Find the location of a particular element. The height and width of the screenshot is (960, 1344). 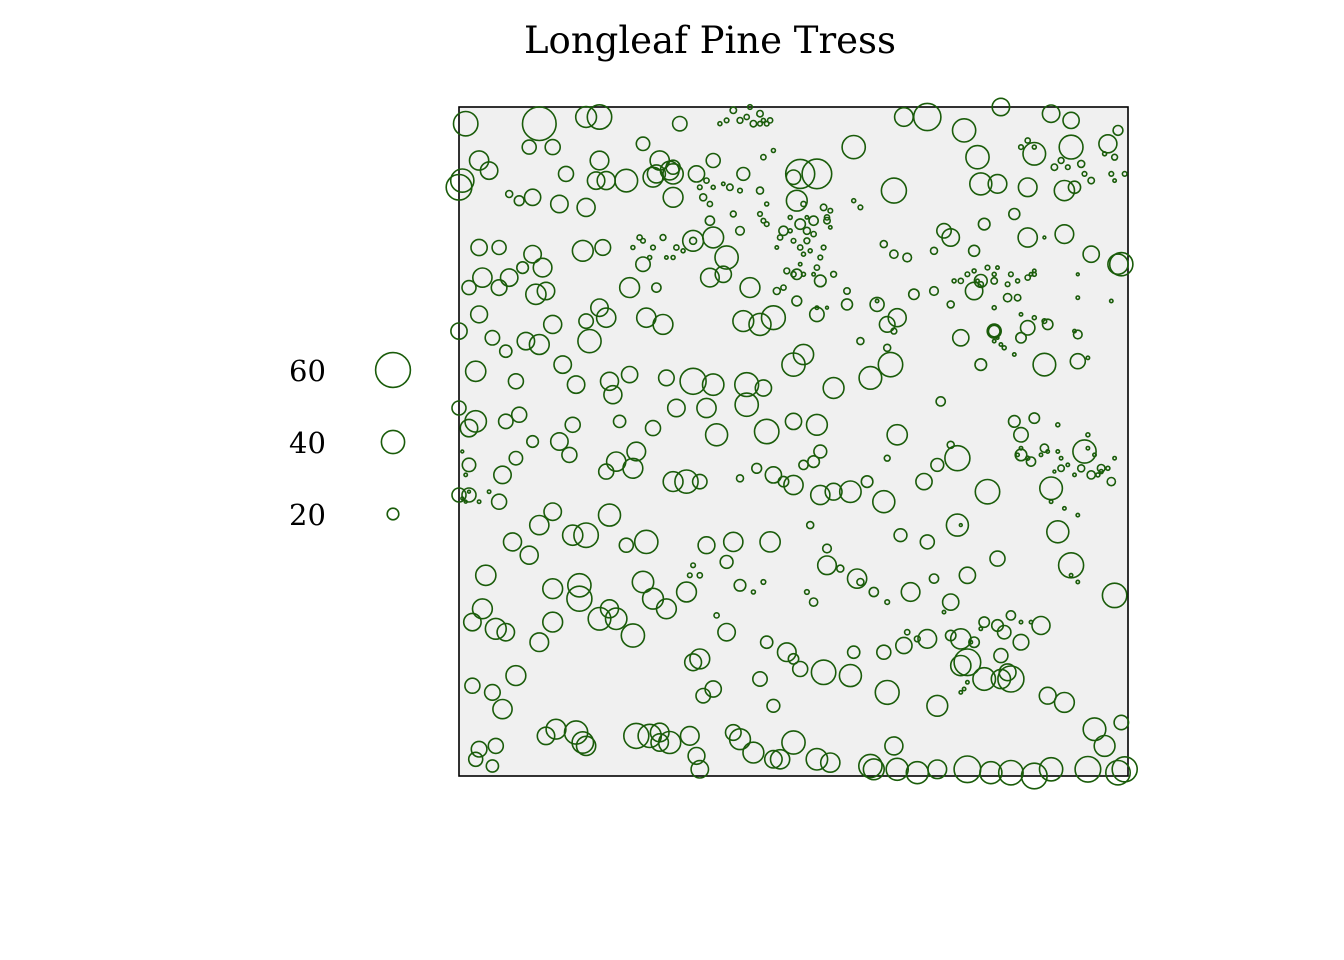

legend-symbol is located at coordinates (393, 442).